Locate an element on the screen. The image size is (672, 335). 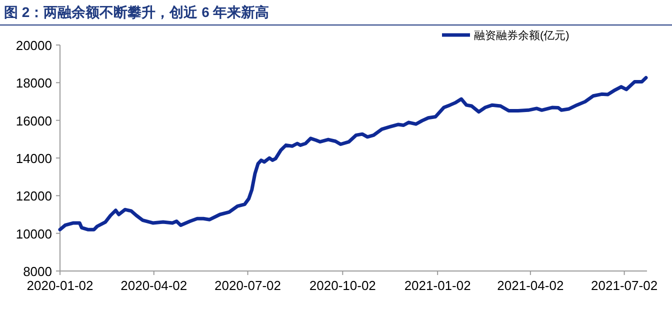
y-tick-label: 8000 is located at coordinates (37, 271).